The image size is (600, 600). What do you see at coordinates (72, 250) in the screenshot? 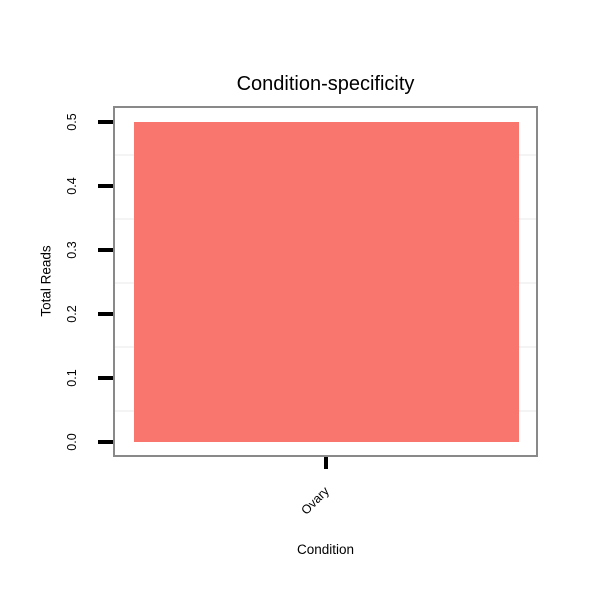
I see `y-tick-label: 0.3` at bounding box center [72, 250].